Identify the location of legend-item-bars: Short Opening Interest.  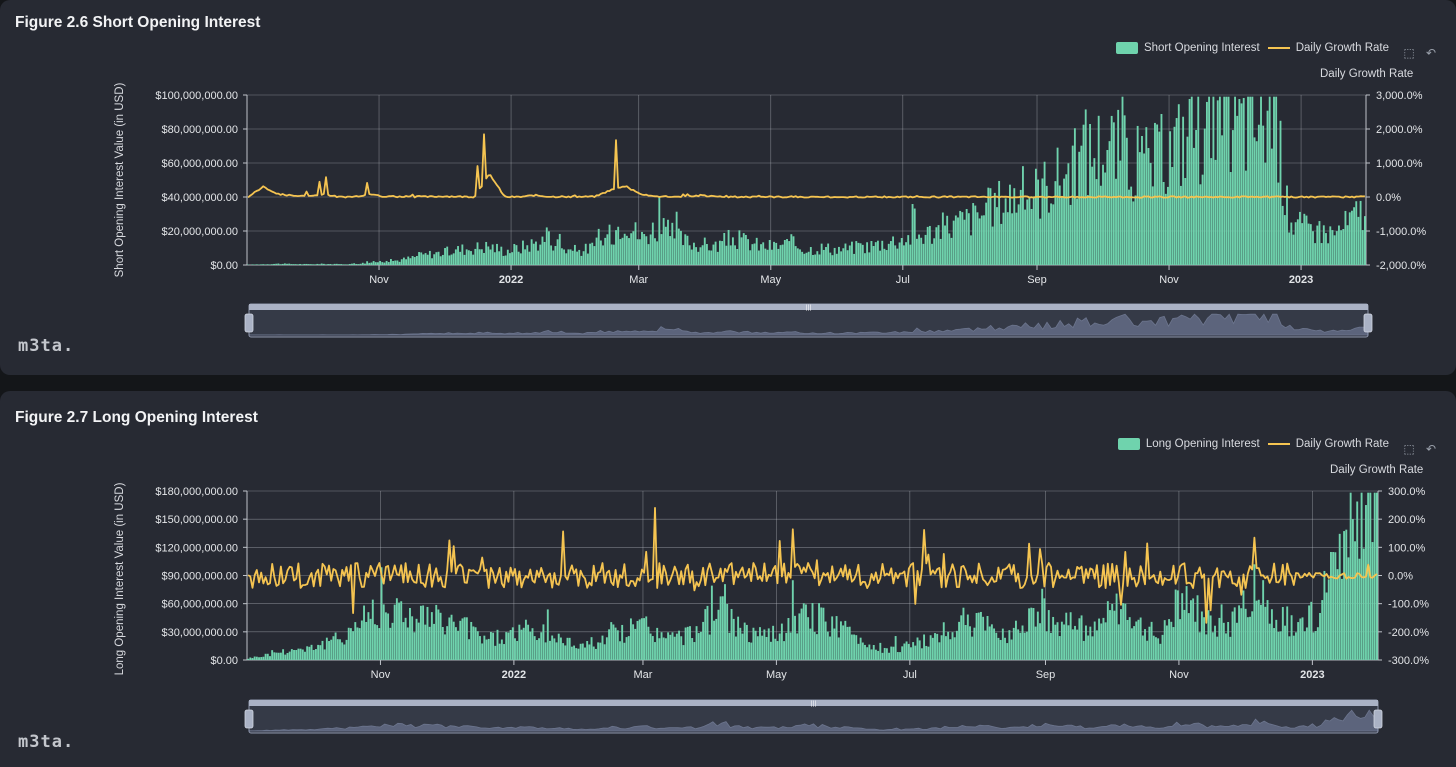
(1187, 48).